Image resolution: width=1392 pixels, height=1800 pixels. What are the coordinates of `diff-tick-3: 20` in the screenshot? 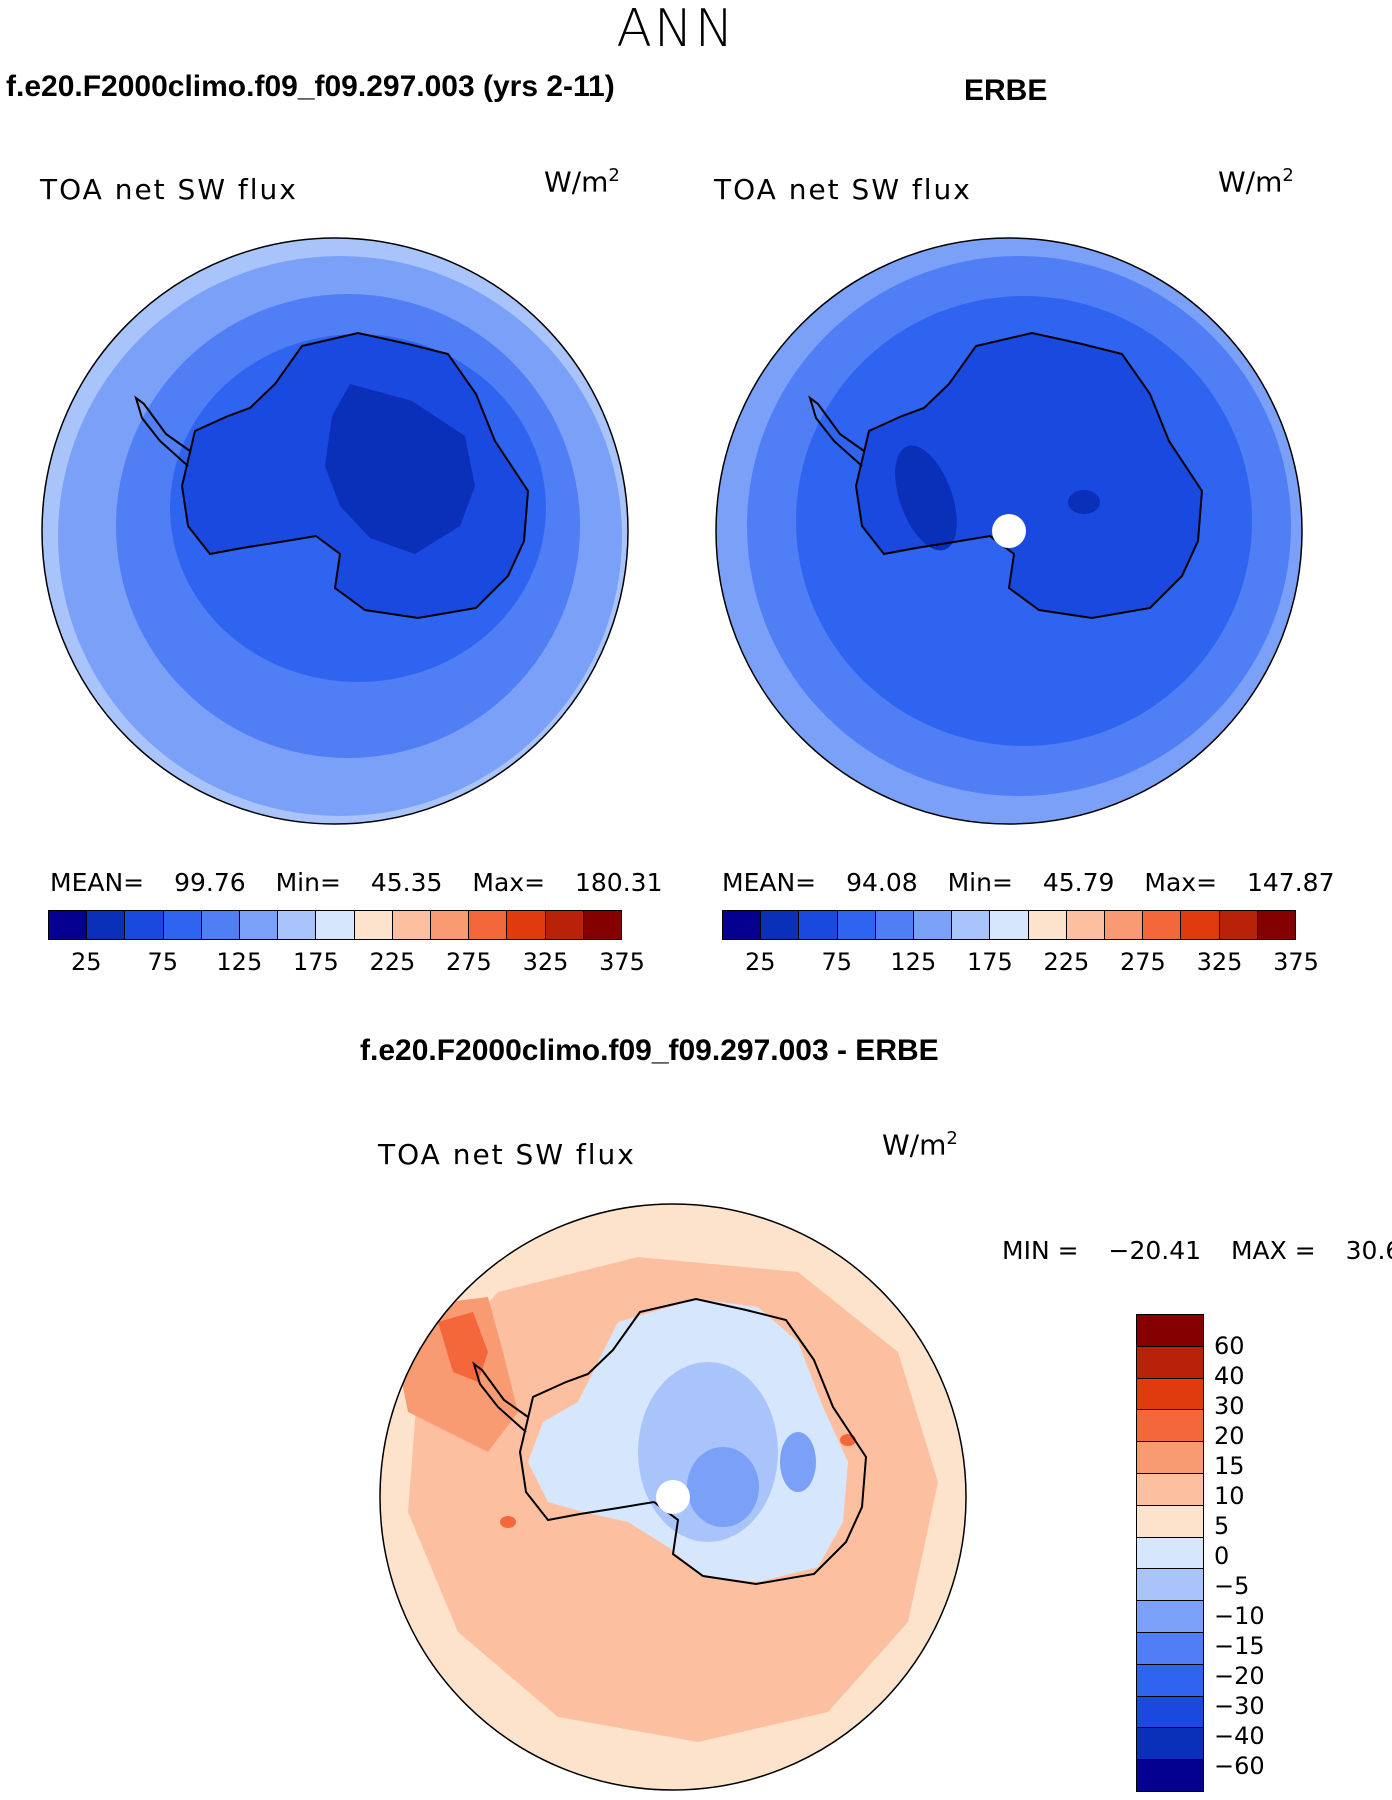 It's located at (1229, 1436).